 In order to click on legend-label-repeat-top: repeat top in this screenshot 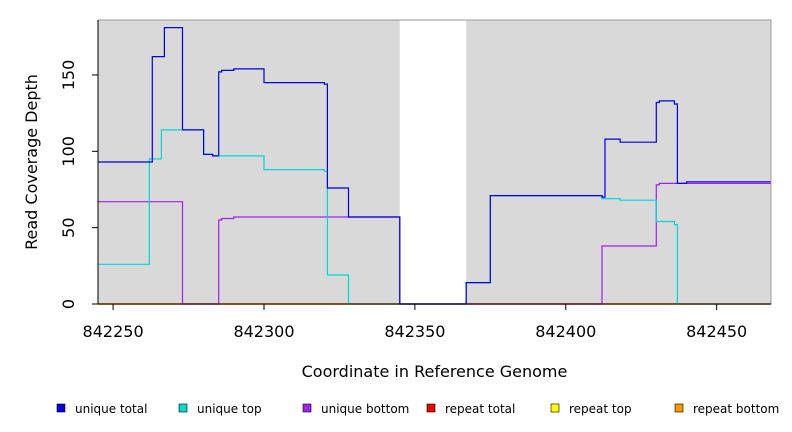, I will do `click(600, 409)`.